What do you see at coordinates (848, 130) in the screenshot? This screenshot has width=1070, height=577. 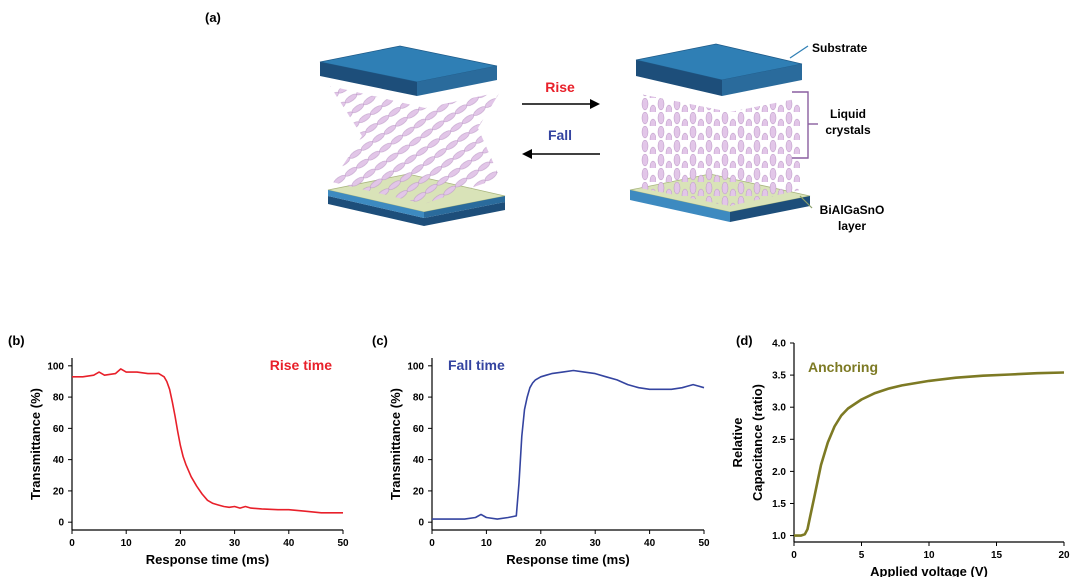 I see `lc-label-line2: crystals` at bounding box center [848, 130].